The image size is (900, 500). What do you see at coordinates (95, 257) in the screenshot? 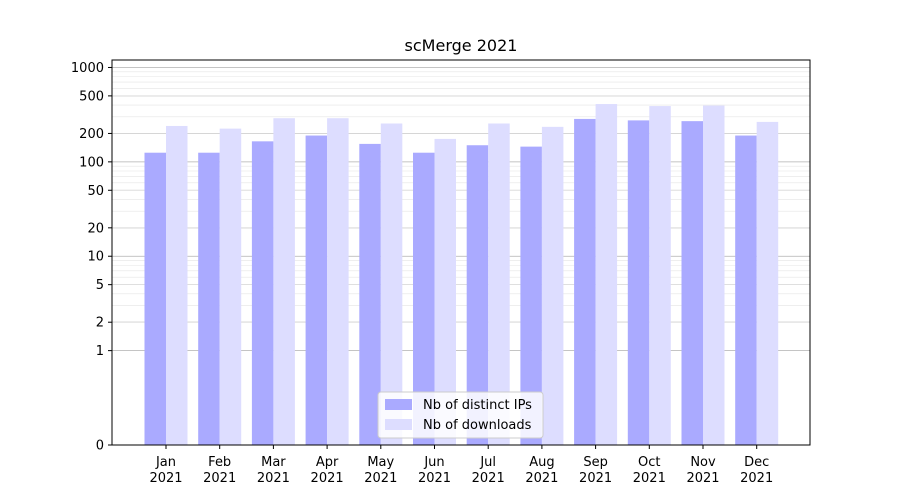
I see `y-tick-label: 10` at bounding box center [95, 257].